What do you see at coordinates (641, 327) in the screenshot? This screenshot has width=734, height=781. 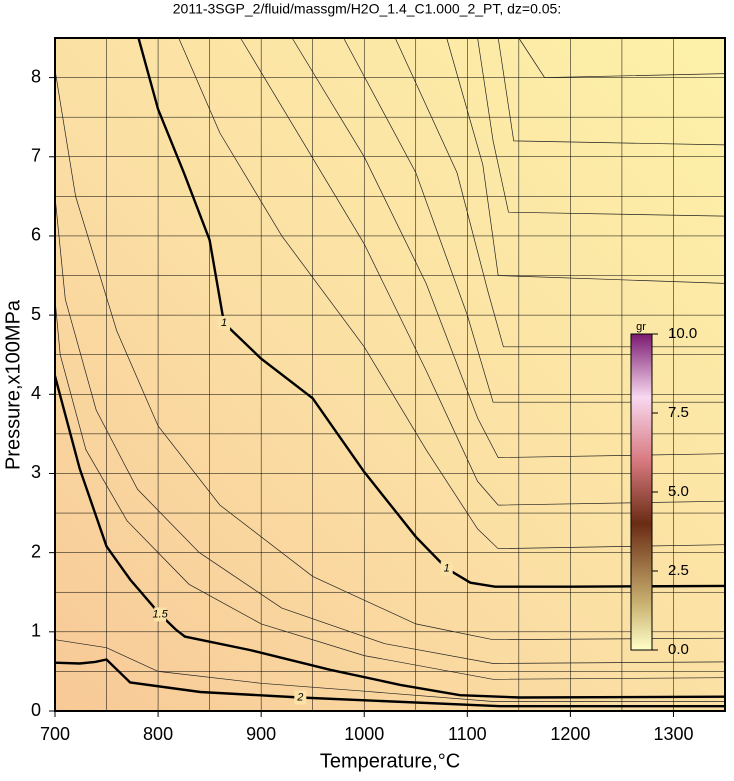 I see `colorbar-label: gr` at bounding box center [641, 327].